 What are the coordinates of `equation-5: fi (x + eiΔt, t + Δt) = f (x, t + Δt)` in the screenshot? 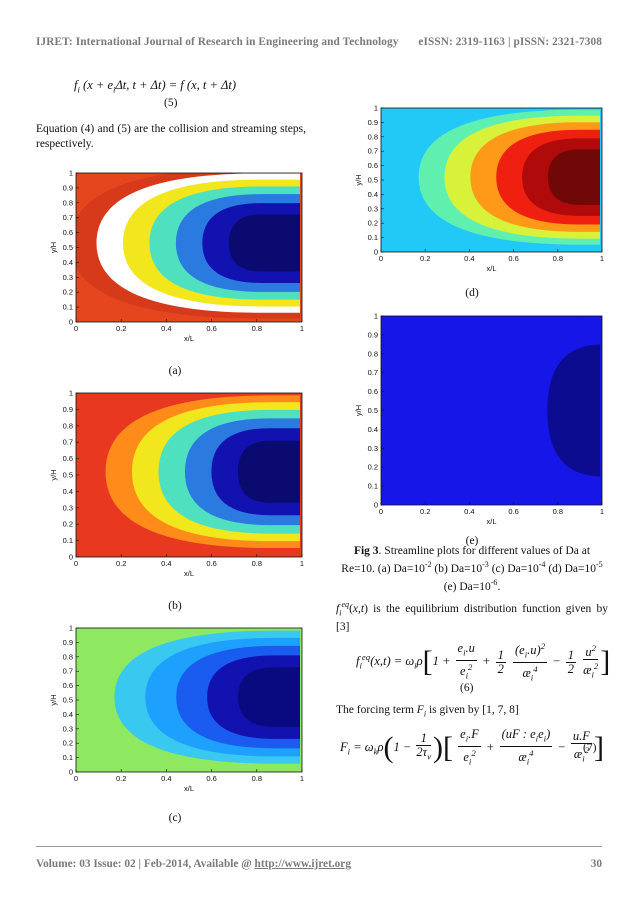 It's located at (155, 86).